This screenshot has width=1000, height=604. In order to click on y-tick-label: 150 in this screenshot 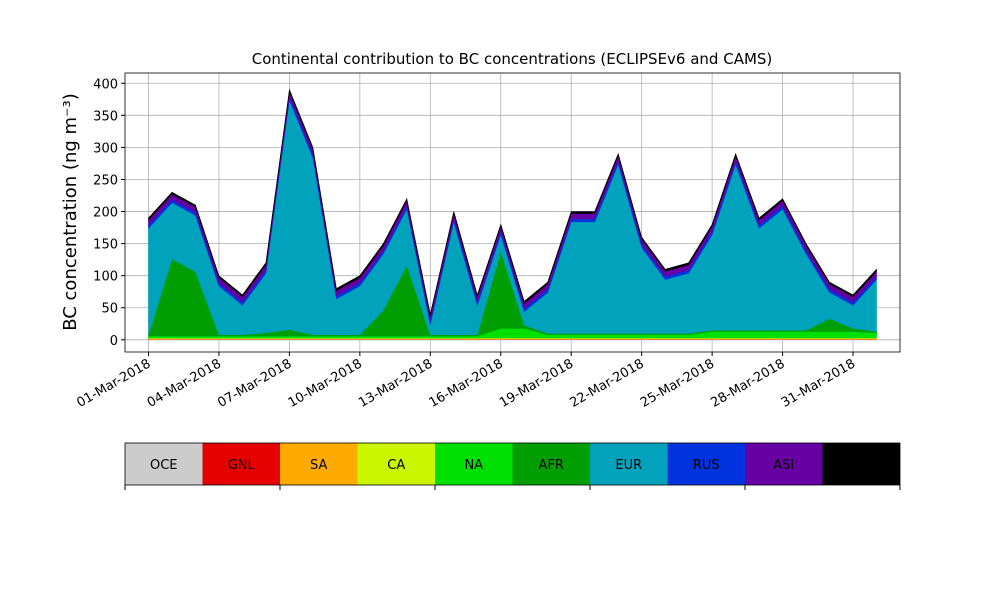, I will do `click(105, 245)`.